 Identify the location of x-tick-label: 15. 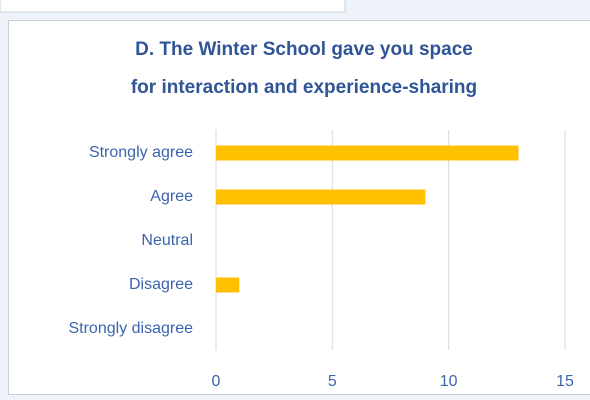
(565, 381).